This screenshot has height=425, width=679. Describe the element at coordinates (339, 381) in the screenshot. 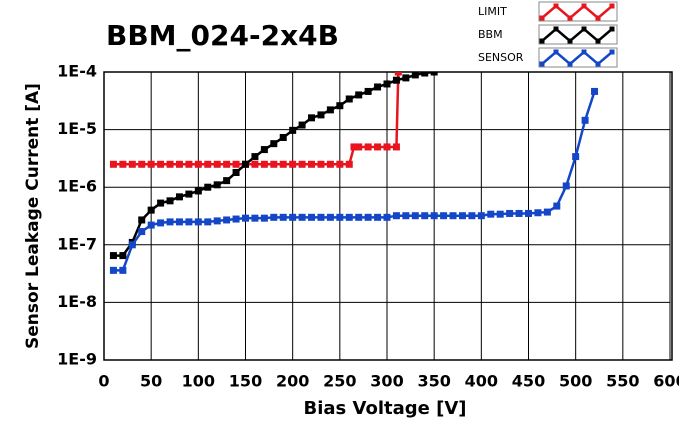

I see `x-tick-label: 250` at that location.